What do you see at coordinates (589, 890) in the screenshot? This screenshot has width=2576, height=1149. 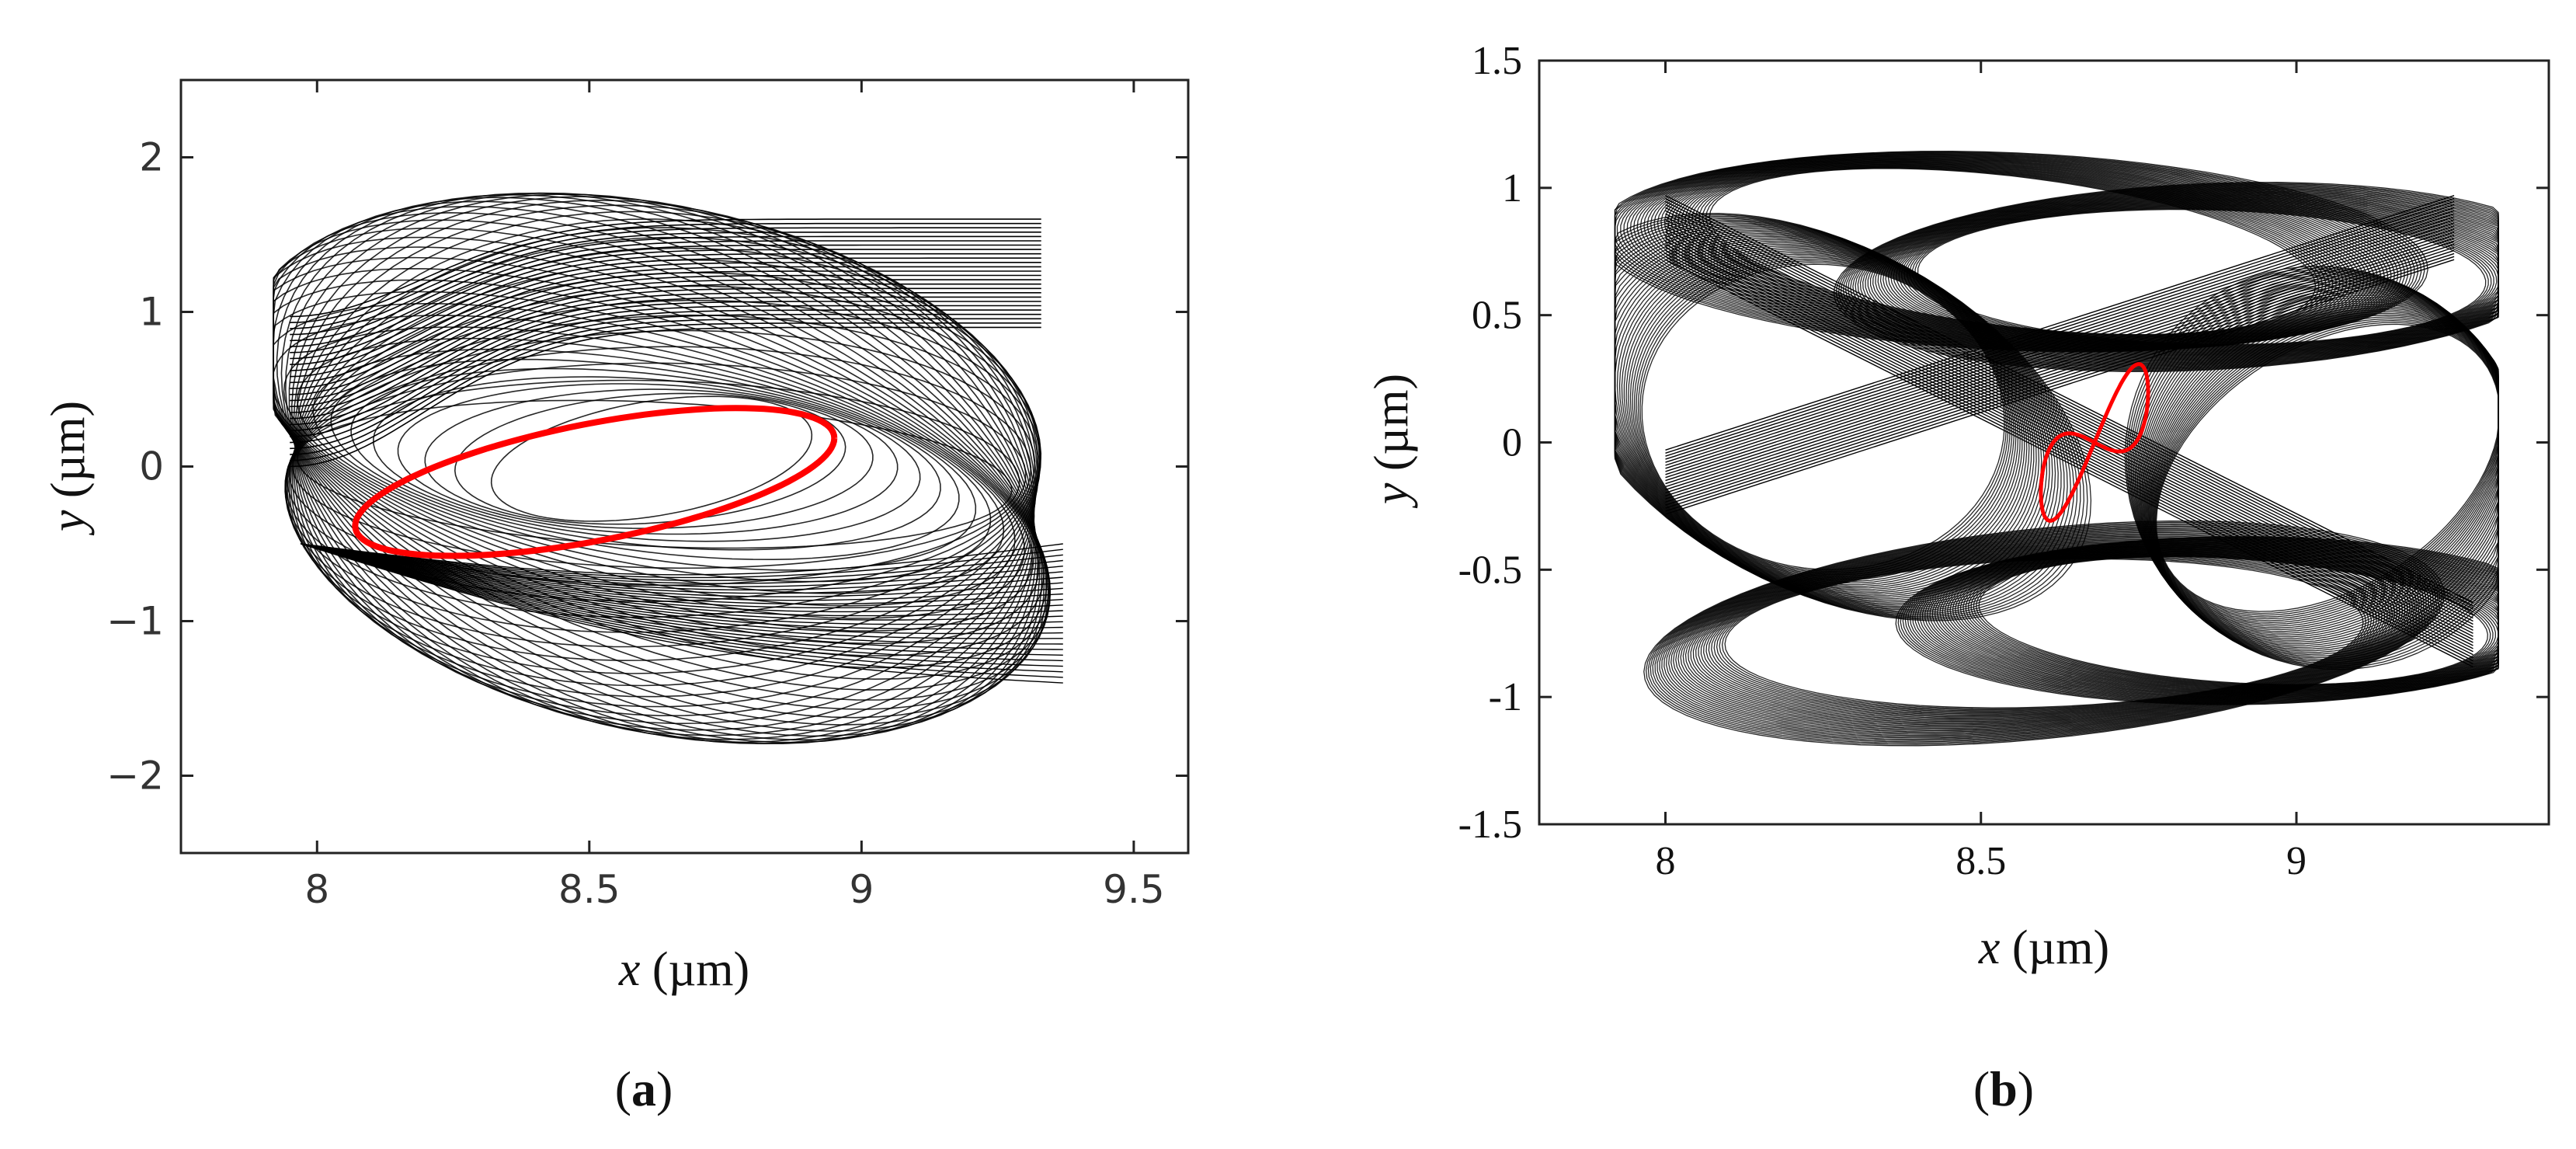 I see `x-tick-label-a: 8.5` at bounding box center [589, 890].